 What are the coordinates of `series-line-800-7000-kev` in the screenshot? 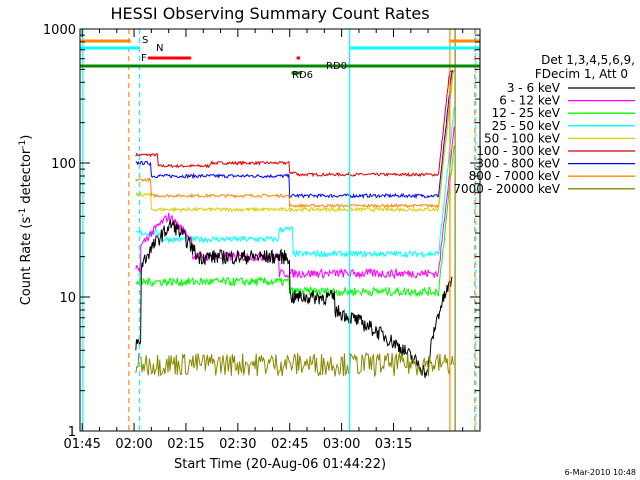 It's located at (295, 139).